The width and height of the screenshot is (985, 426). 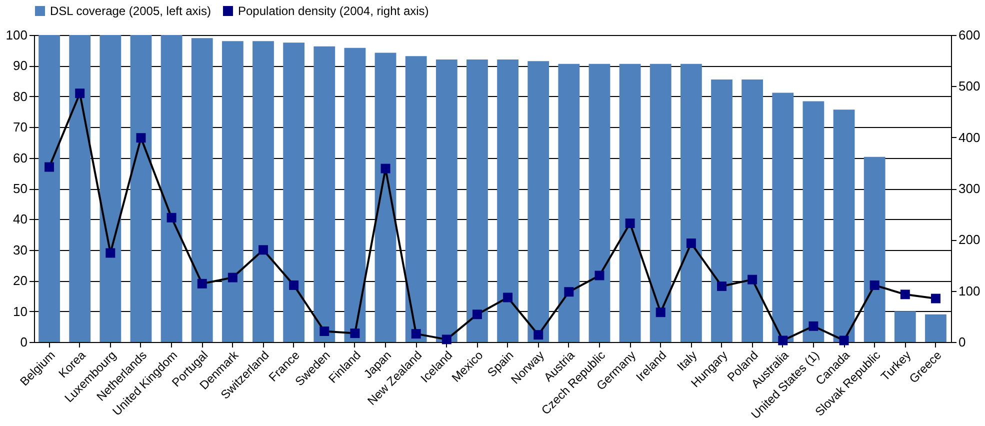 I want to click on y2-tick-label: 0, so click(x=962, y=342).